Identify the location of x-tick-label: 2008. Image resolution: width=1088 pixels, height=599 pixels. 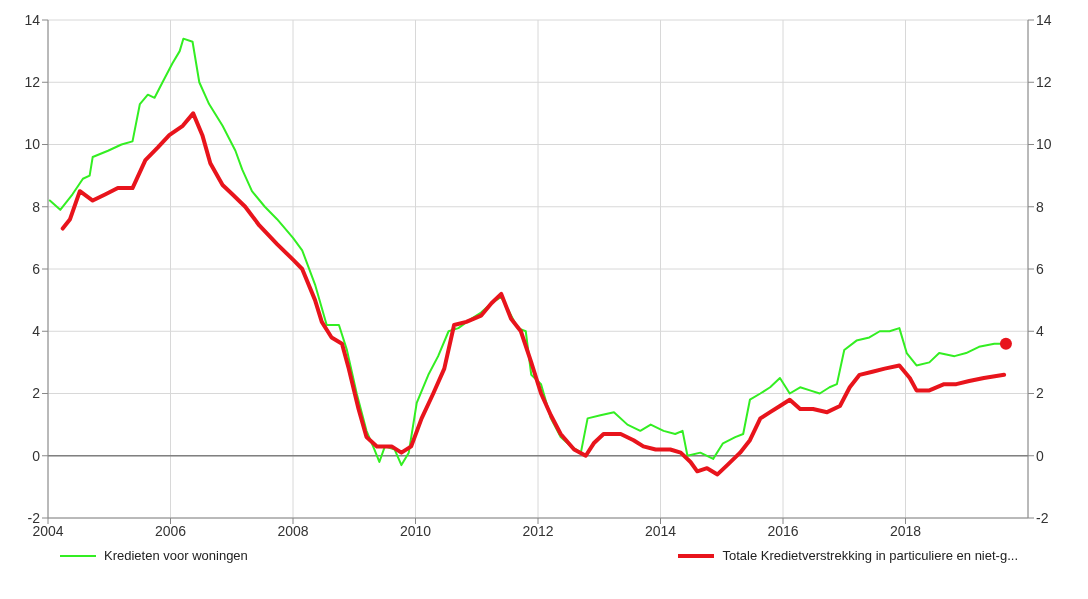
(293, 530).